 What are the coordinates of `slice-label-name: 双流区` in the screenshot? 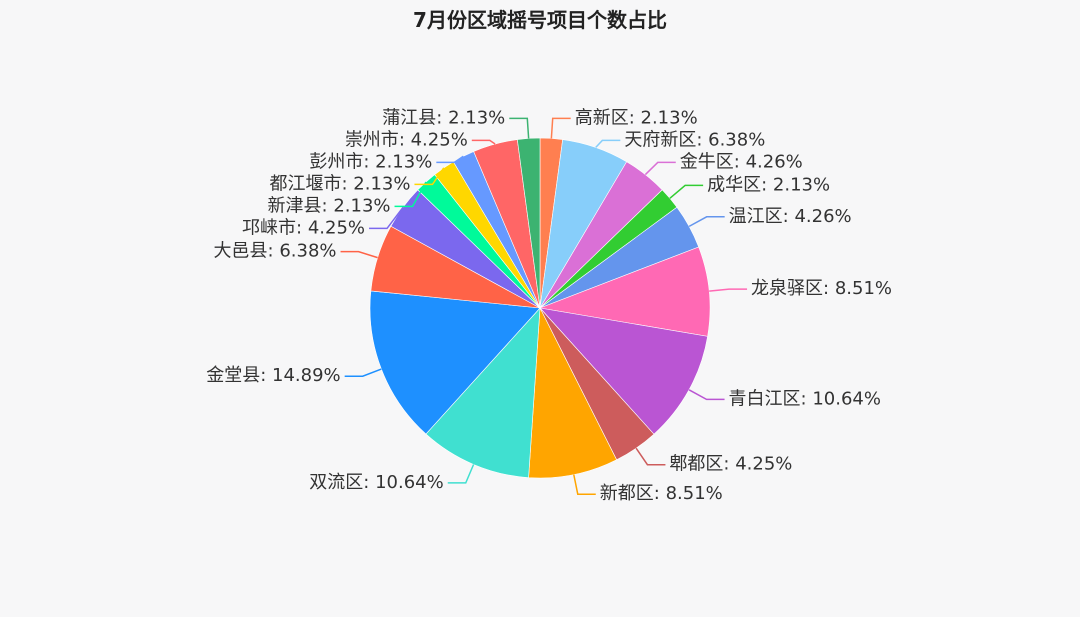 It's located at (336, 482).